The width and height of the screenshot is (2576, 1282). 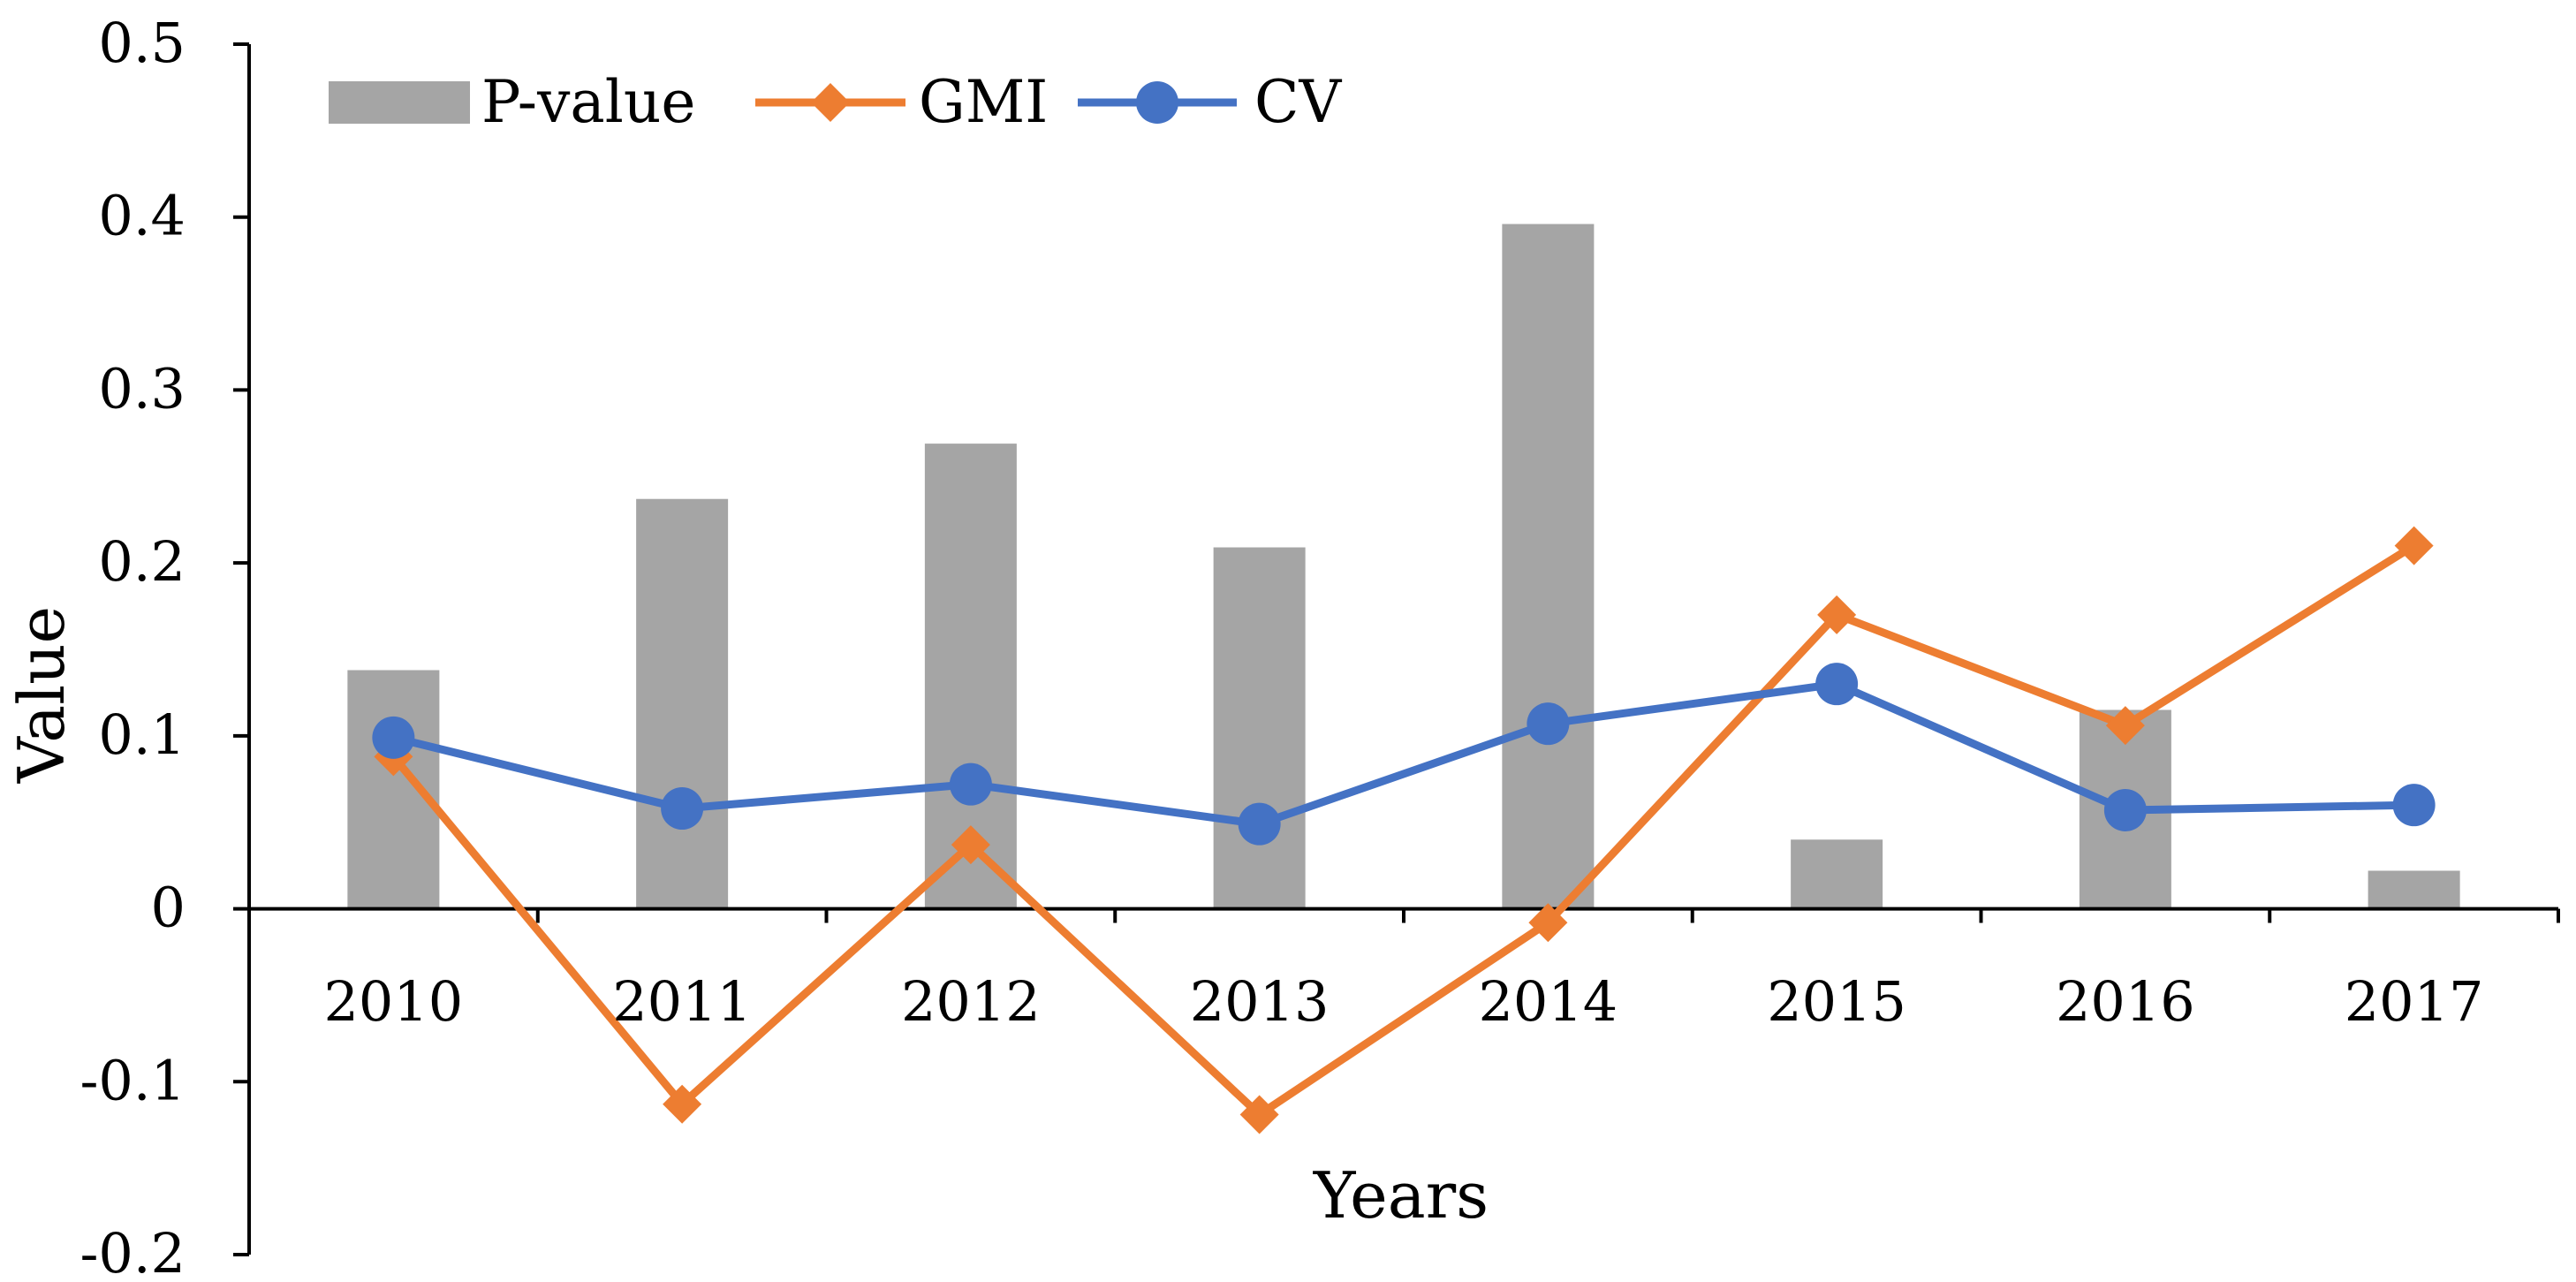 What do you see at coordinates (2414, 805) in the screenshot?
I see `marker-cv-2017` at bounding box center [2414, 805].